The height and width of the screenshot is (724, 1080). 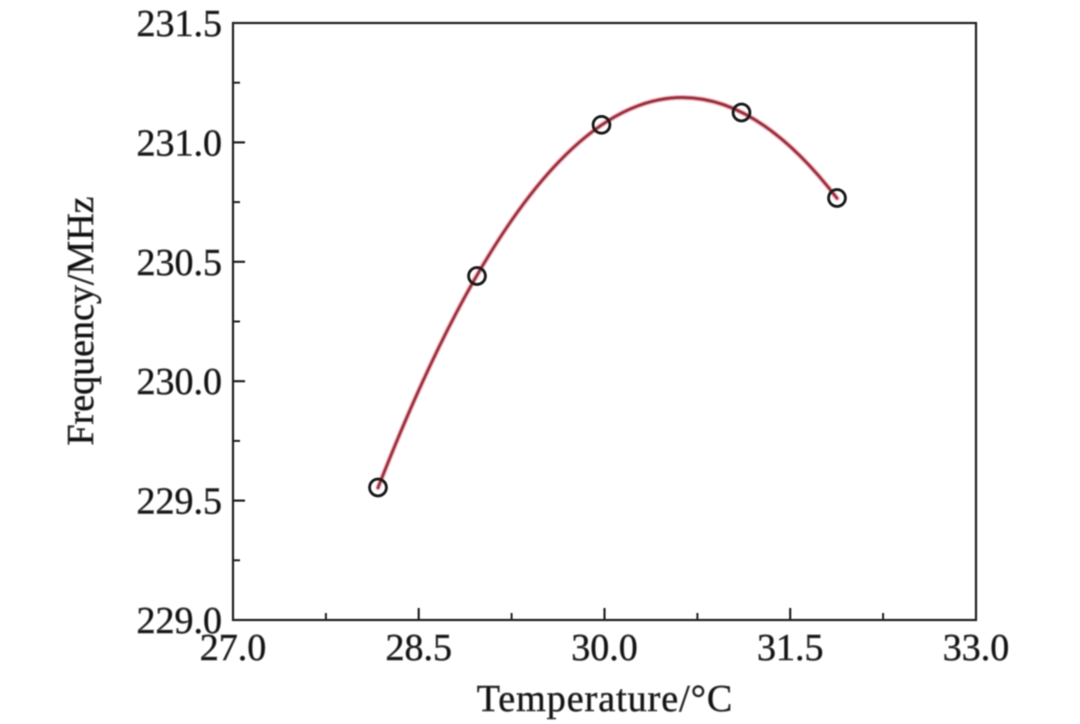 What do you see at coordinates (418, 648) in the screenshot?
I see `svg-text: 28.5` at bounding box center [418, 648].